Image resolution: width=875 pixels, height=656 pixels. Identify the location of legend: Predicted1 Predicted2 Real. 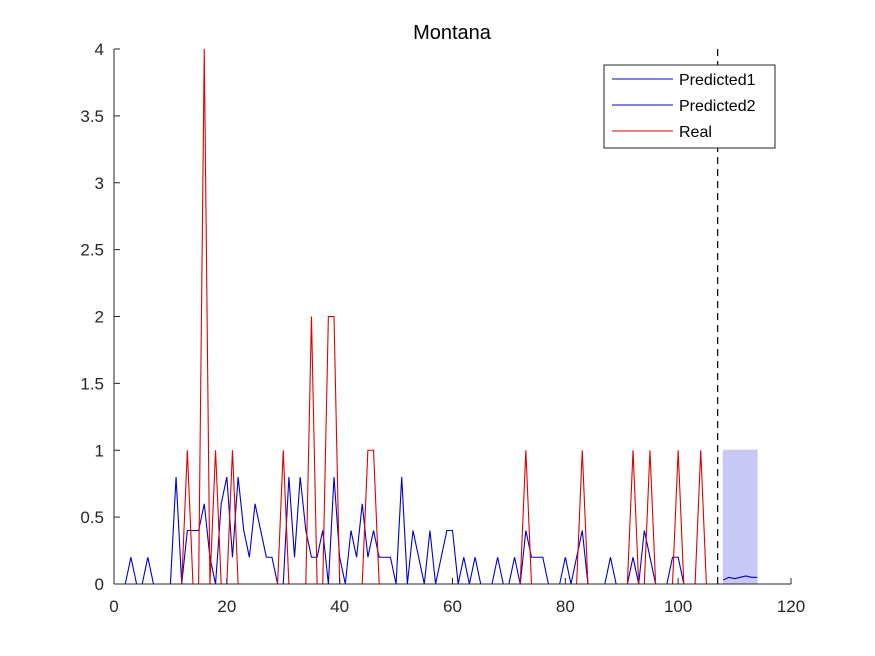
(689, 106).